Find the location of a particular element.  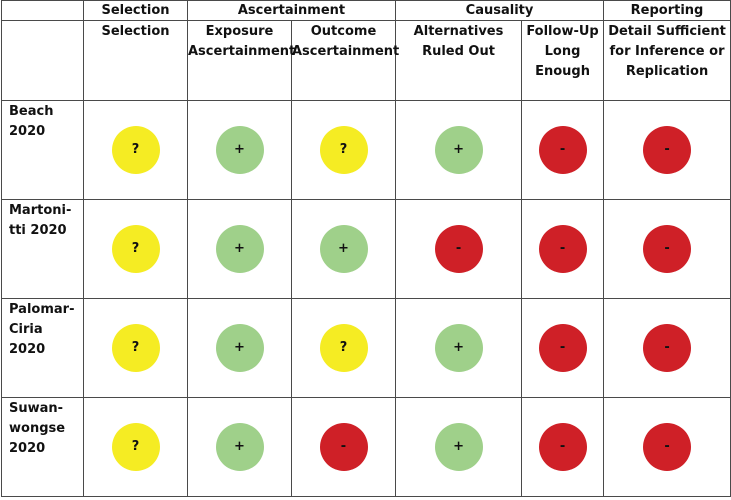

corner-cell is located at coordinates (42, 10).